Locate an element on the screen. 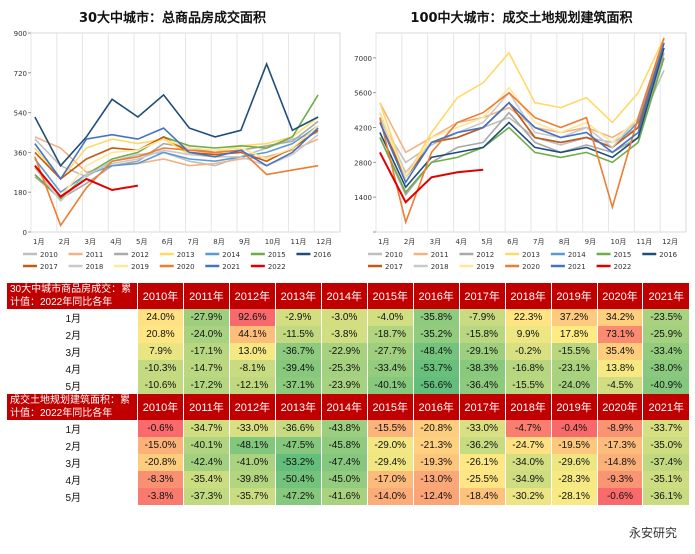 This screenshot has height=554, width=695. table-cell: -29.6% is located at coordinates (574, 462).